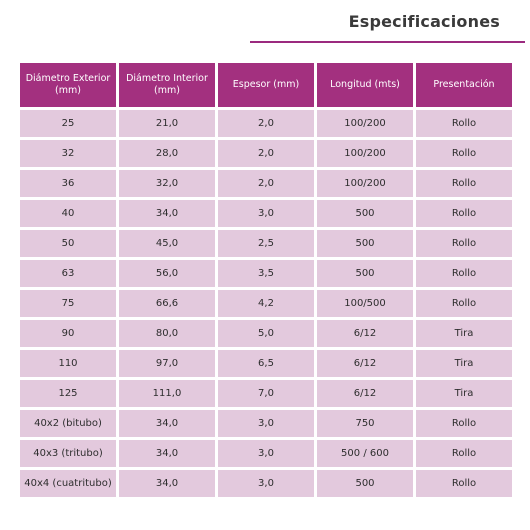 The width and height of the screenshot is (530, 530). What do you see at coordinates (68, 363) in the screenshot?
I see `cell-outer-diameter: 110` at bounding box center [68, 363].